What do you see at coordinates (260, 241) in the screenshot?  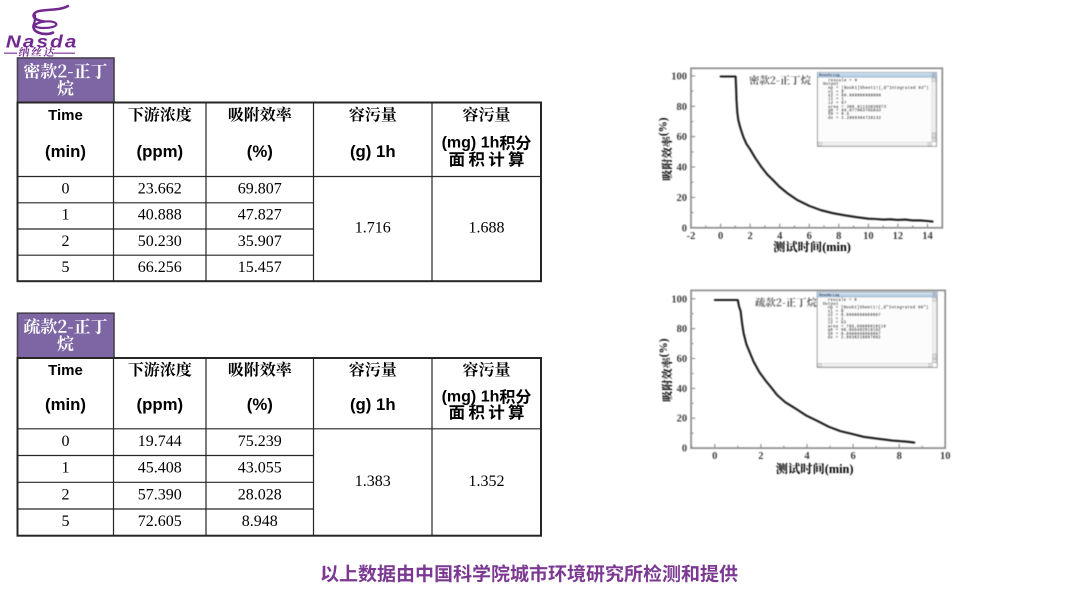 I see `svg-text: 35.907` at bounding box center [260, 241].